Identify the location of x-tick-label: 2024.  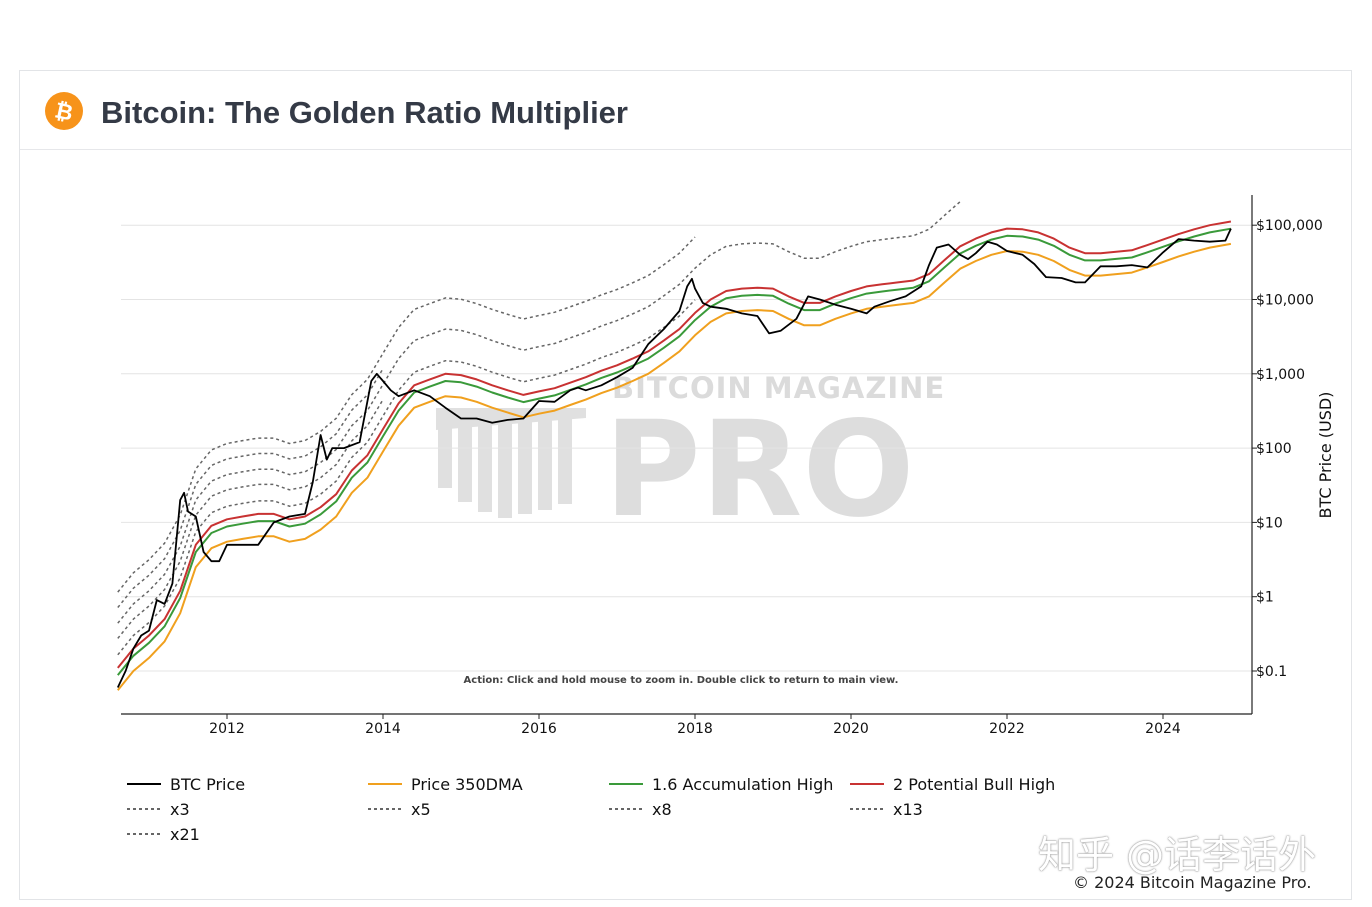
(1163, 729).